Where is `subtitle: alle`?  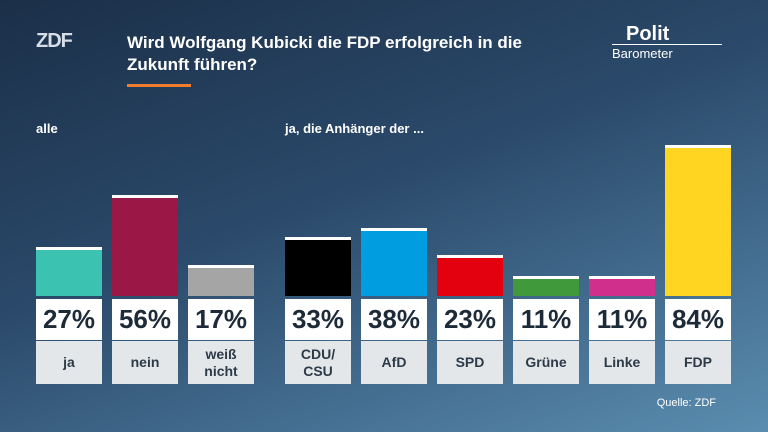 subtitle: alle is located at coordinates (47, 128).